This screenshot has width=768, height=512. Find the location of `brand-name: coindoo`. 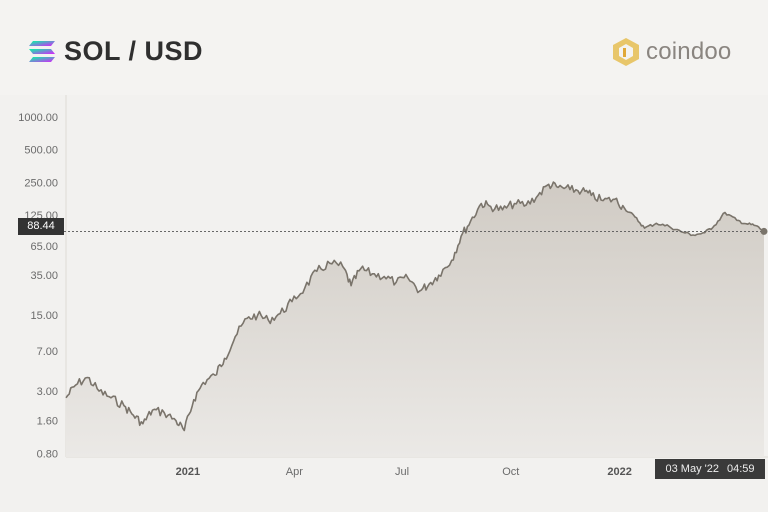

brand-name: coindoo is located at coordinates (689, 51).